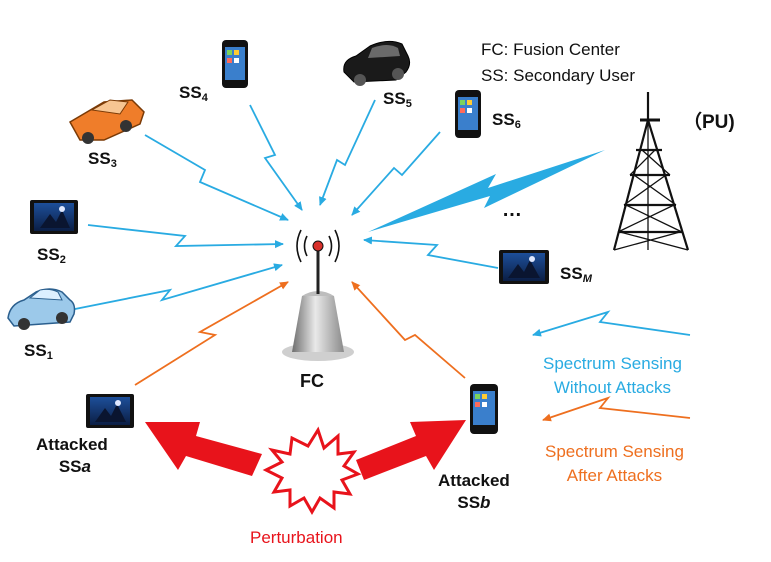 This screenshot has width=771, height=562. I want to click on phone-icon-ss4, so click(235, 64).